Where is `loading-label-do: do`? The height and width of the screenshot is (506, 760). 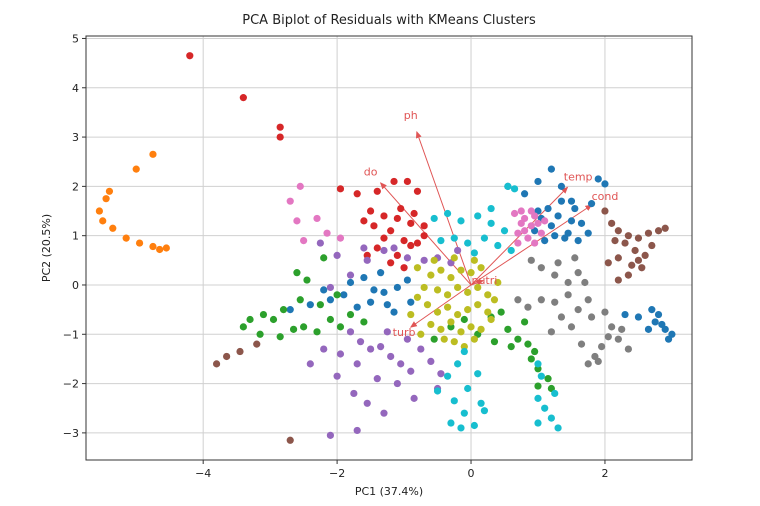
loading-label-do: do is located at coordinates (371, 172).